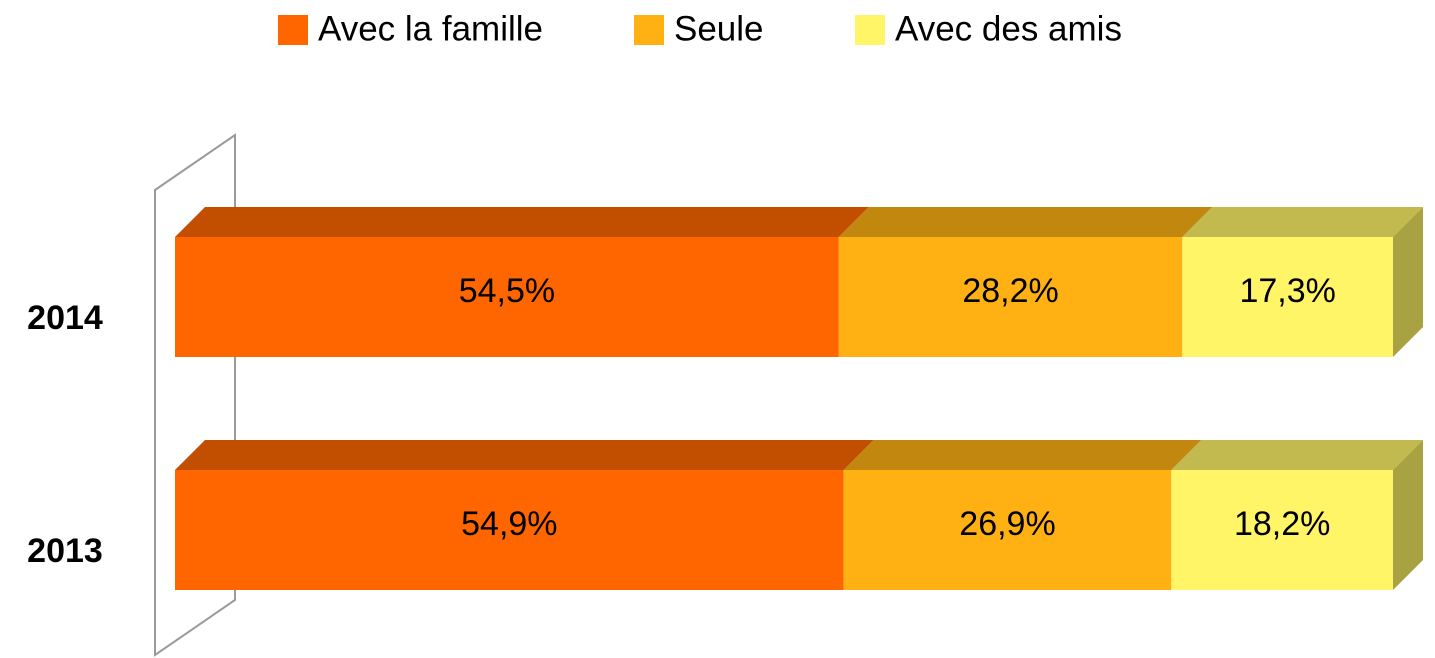 The height and width of the screenshot is (658, 1435). Describe the element at coordinates (509, 524) in the screenshot. I see `data-label: 54,9%` at that location.